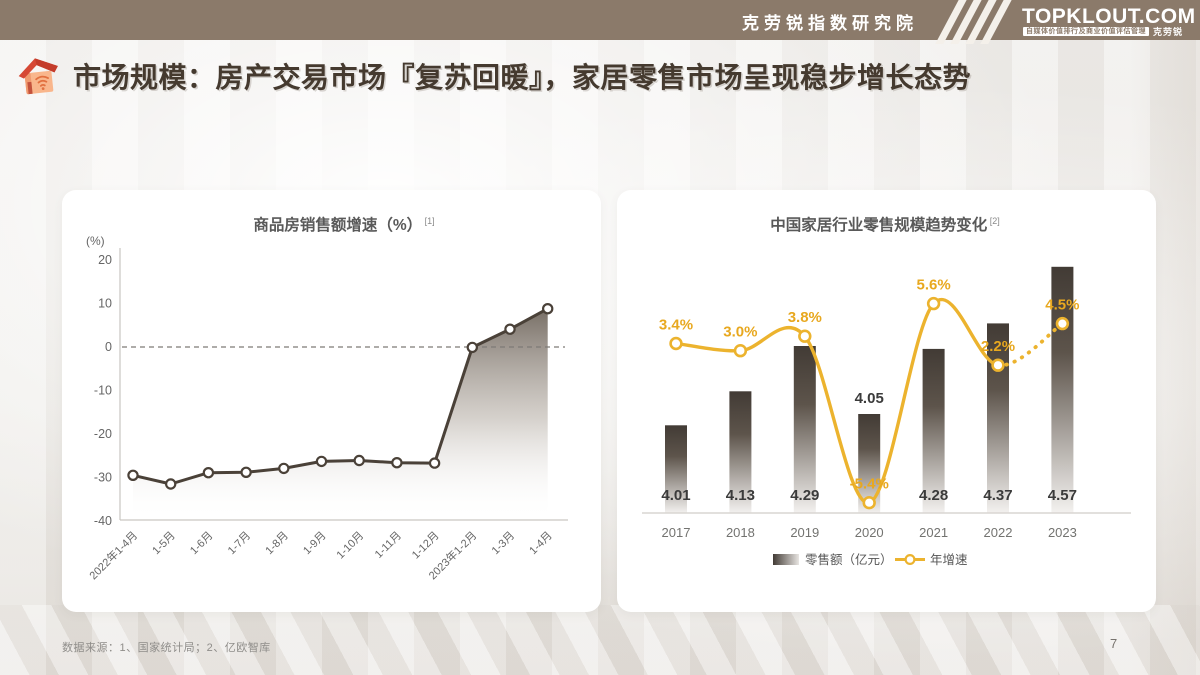  What do you see at coordinates (426, 546) in the screenshot?
I see `svg-text: 1-12月` at bounding box center [426, 546].